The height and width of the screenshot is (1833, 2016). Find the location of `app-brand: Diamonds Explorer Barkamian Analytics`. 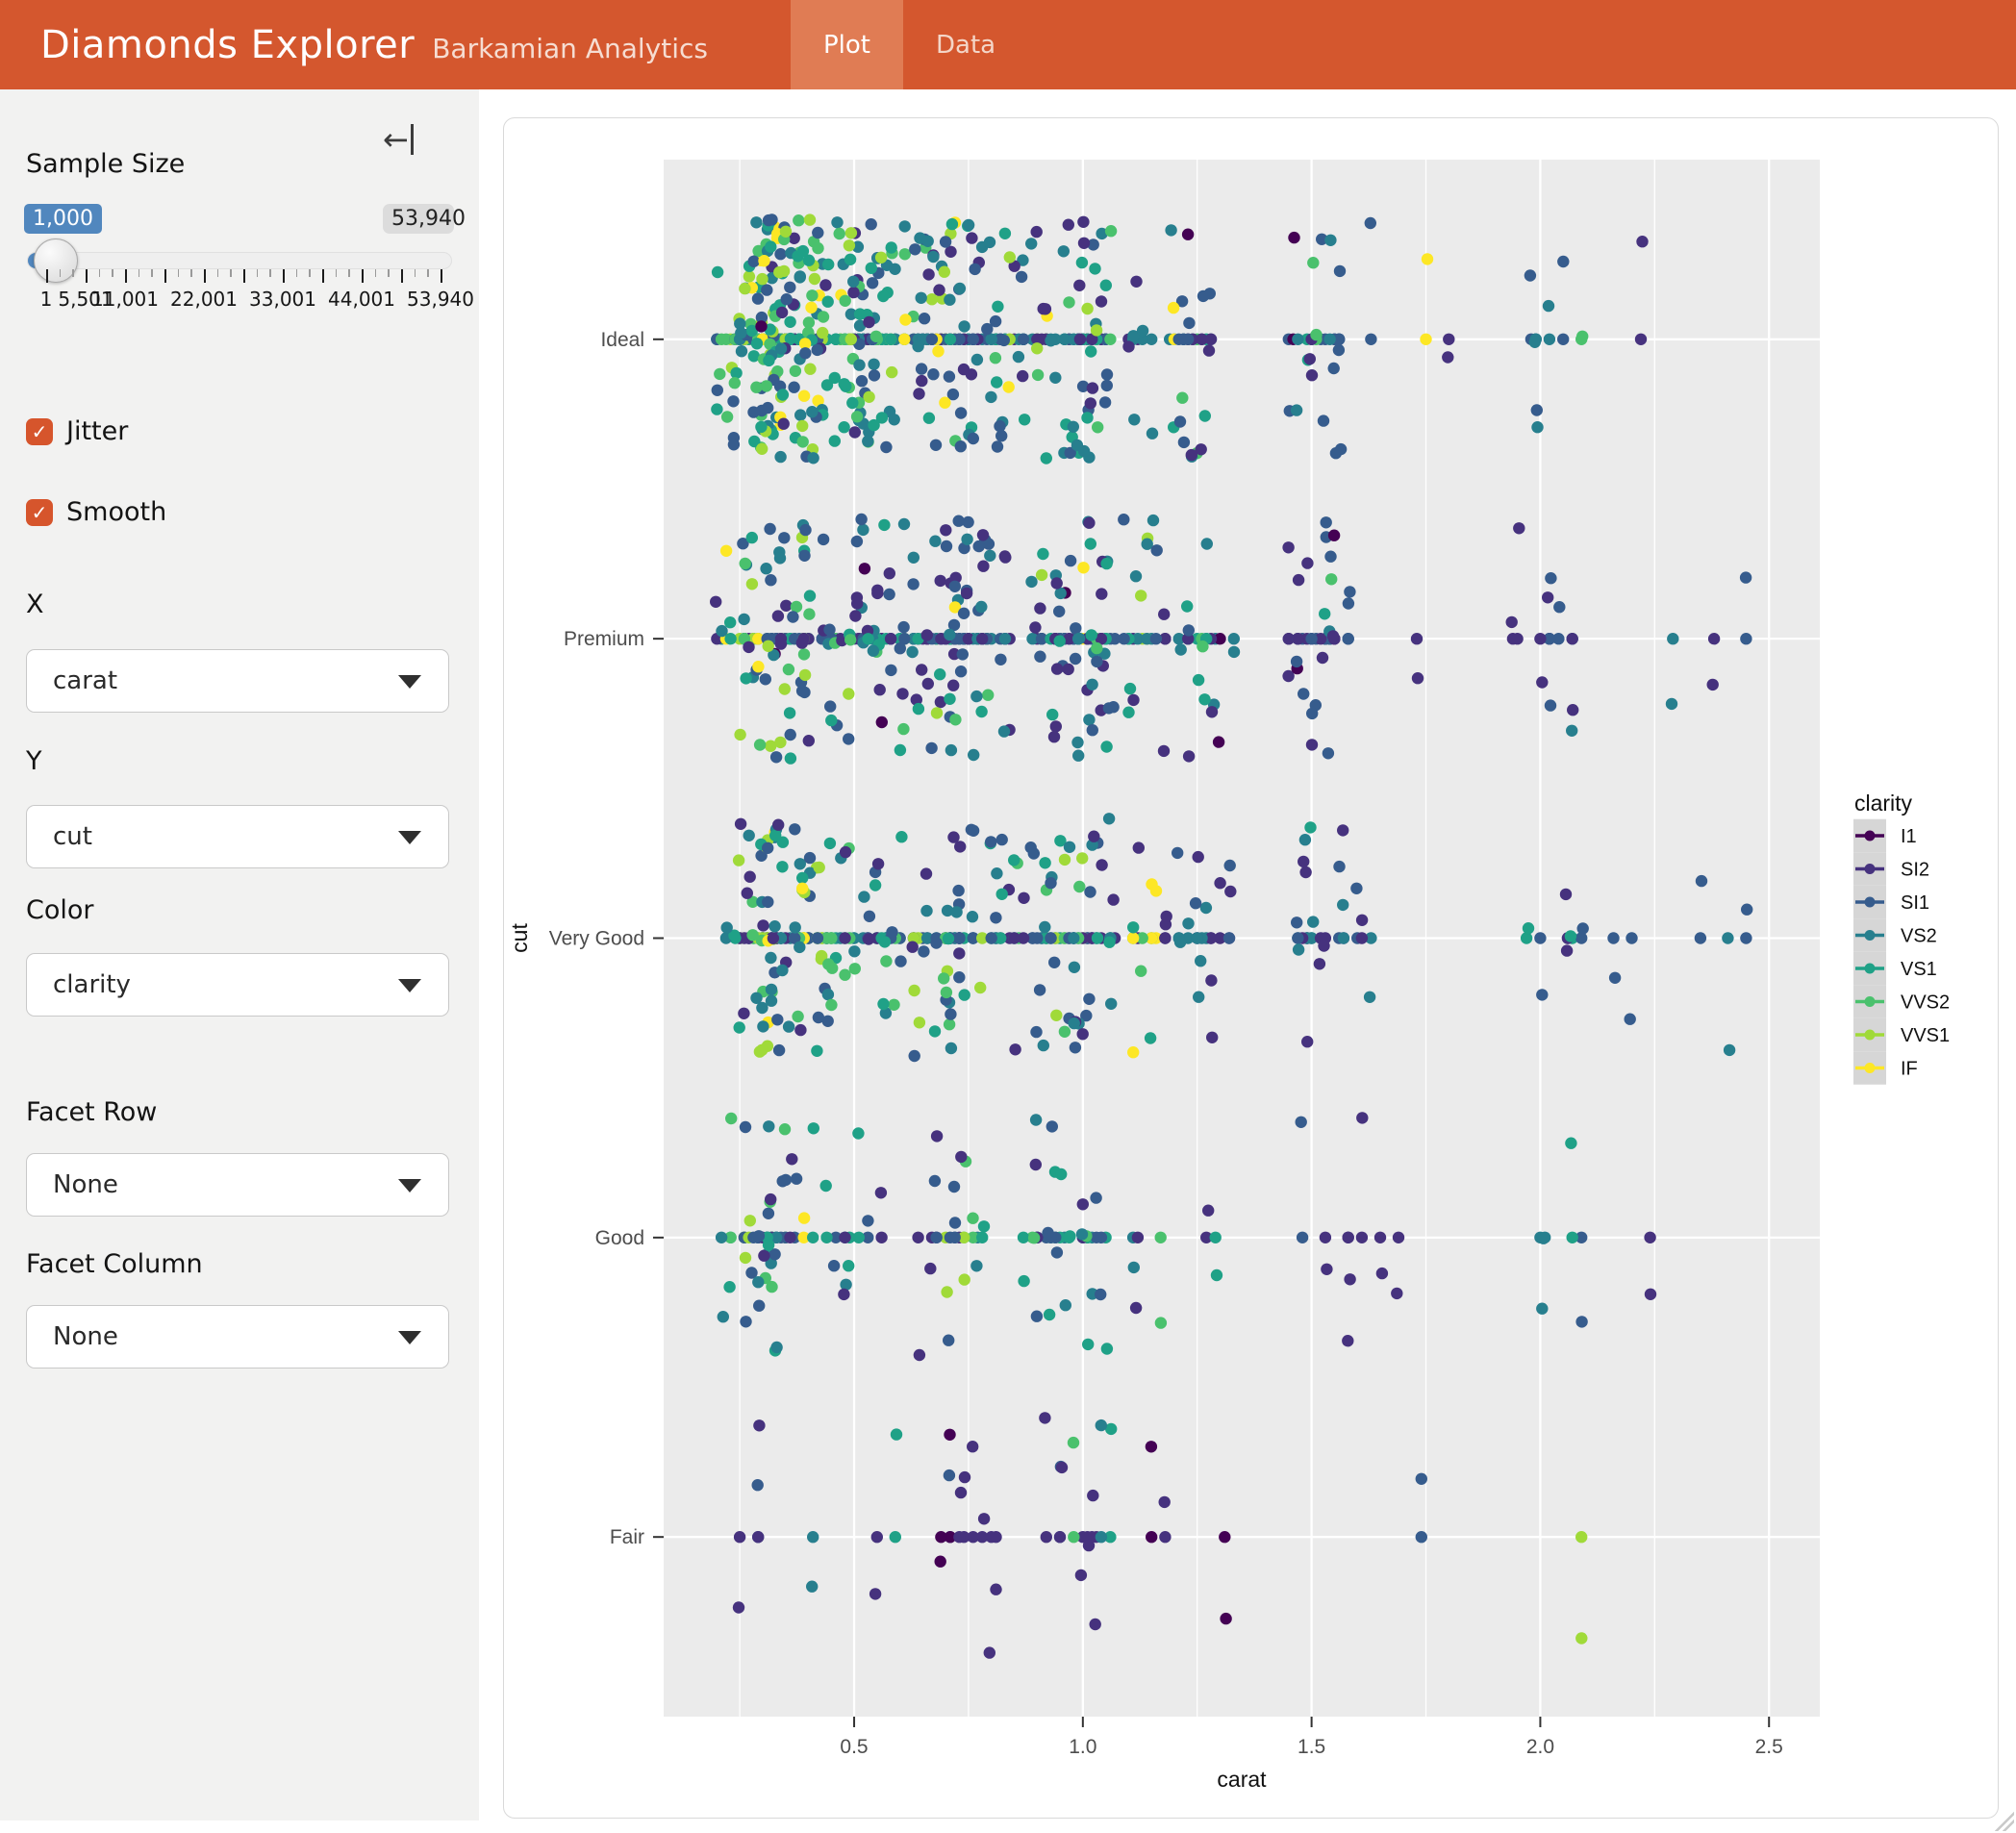

app-brand: Diamonds Explorer Barkamian Analytics is located at coordinates (374, 45).